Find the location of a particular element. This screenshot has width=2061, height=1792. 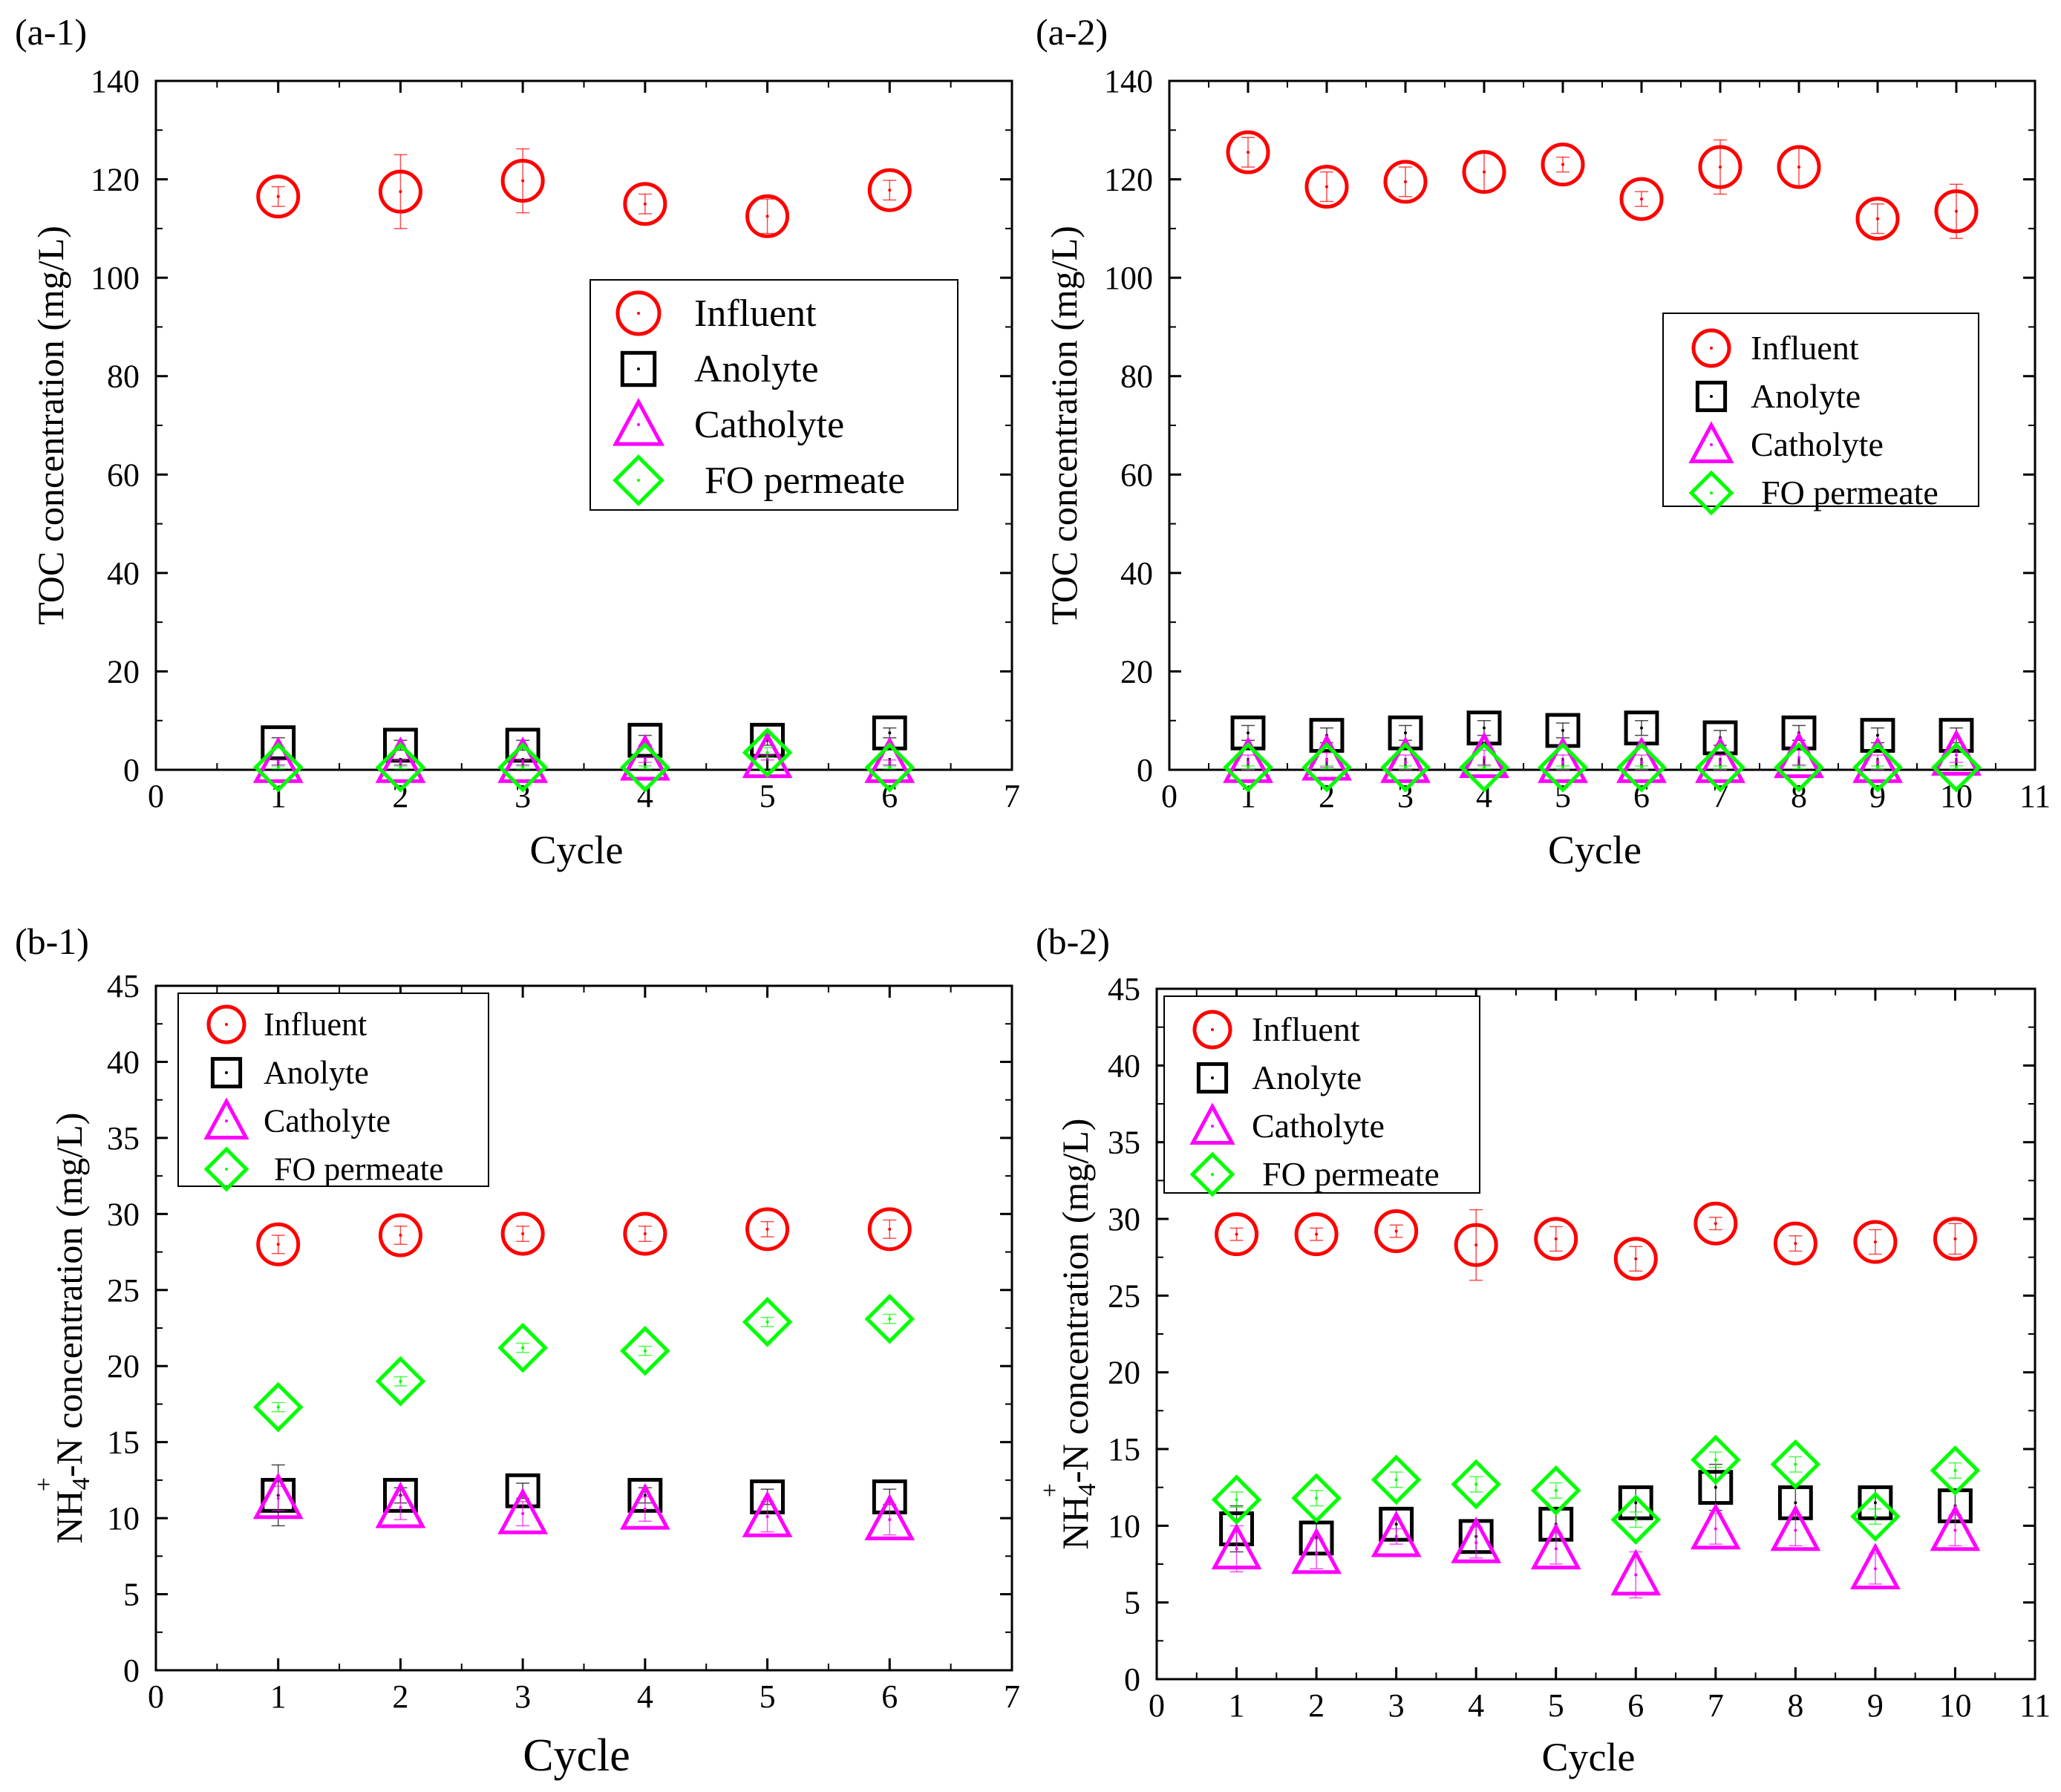

y-axis-title-ylabel_rest: -N concentration (mg/L) is located at coordinates (1075, 1301).